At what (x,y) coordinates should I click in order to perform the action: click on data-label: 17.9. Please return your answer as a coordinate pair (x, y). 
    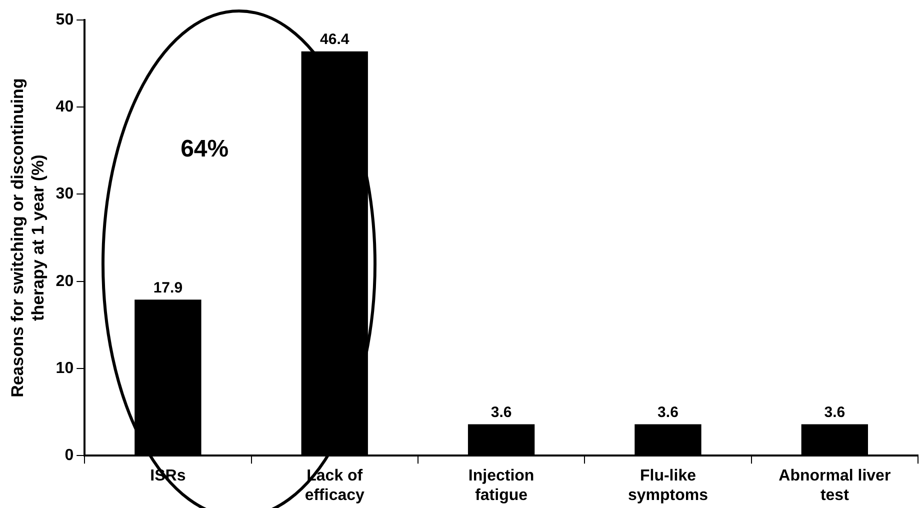
    Looking at the image, I should click on (168, 287).